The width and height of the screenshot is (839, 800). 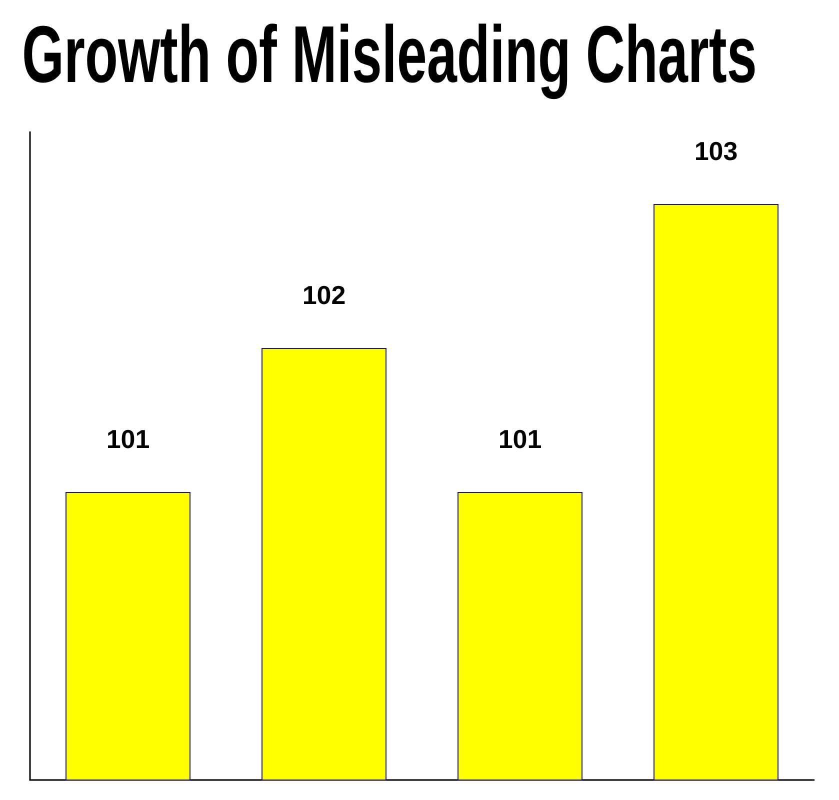 What do you see at coordinates (324, 295) in the screenshot?
I see `data-label: 102` at bounding box center [324, 295].